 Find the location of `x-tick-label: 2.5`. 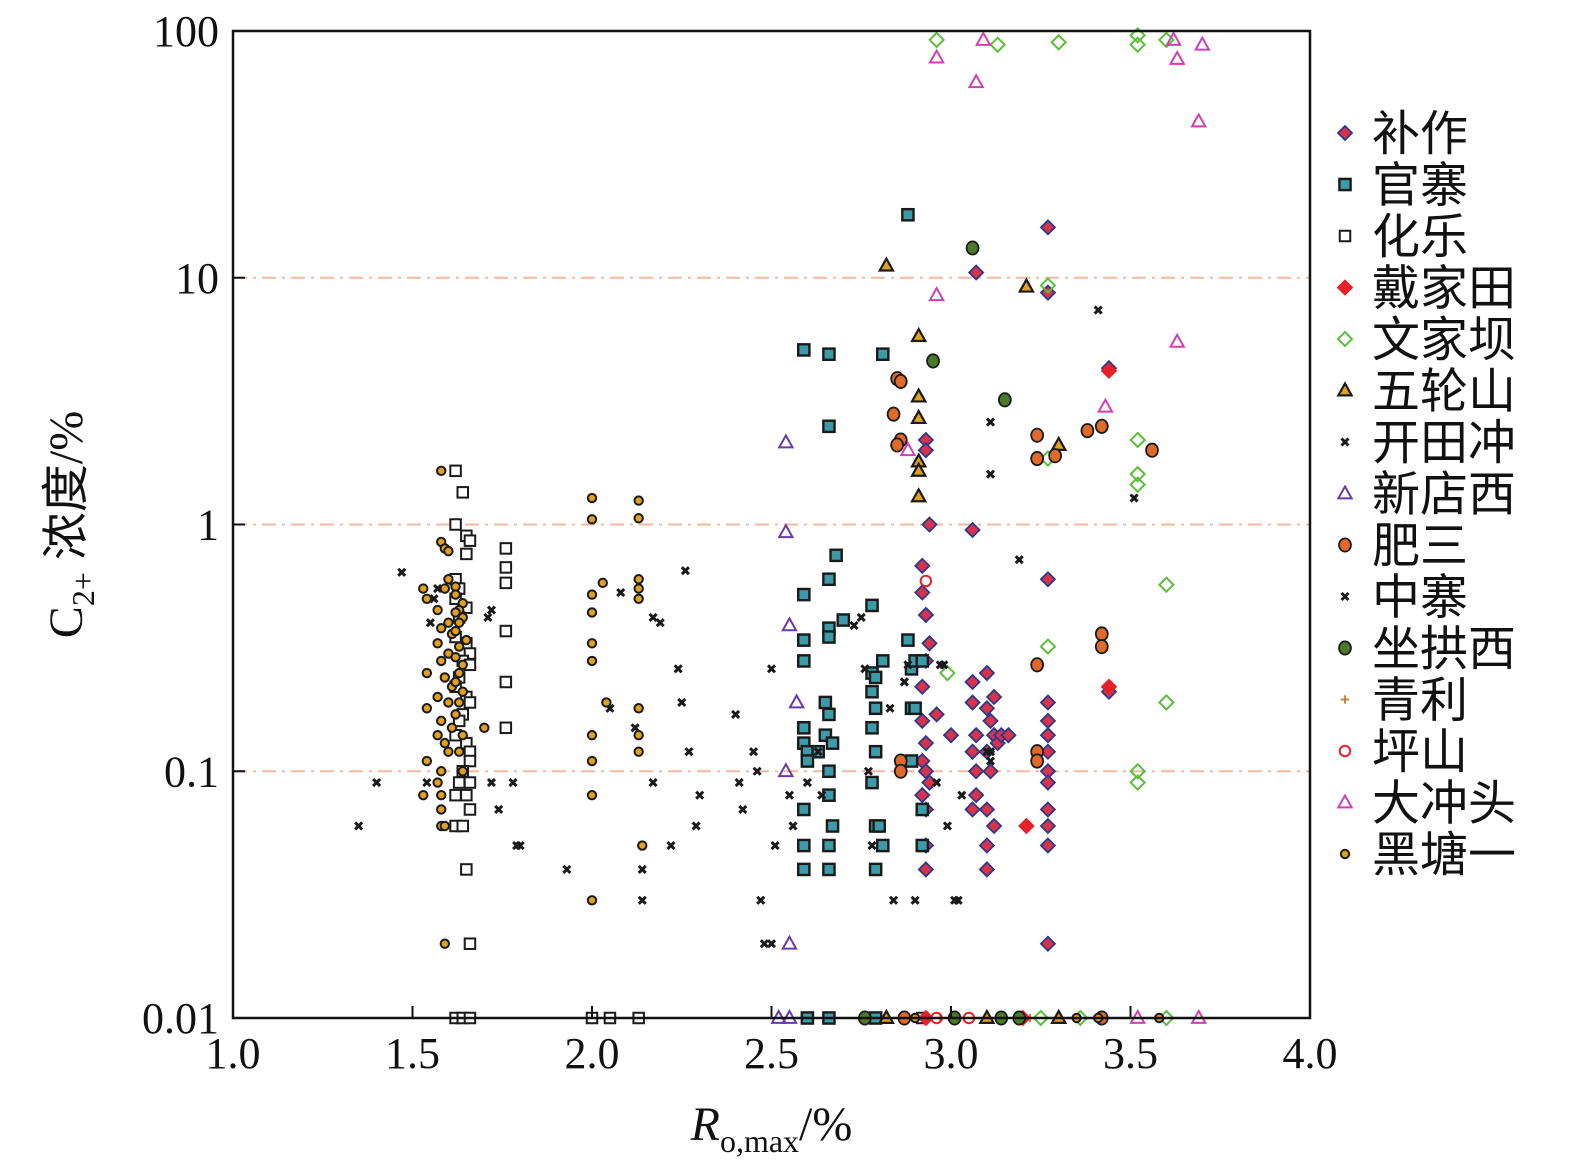

x-tick-label: 2.5 is located at coordinates (771, 1053).